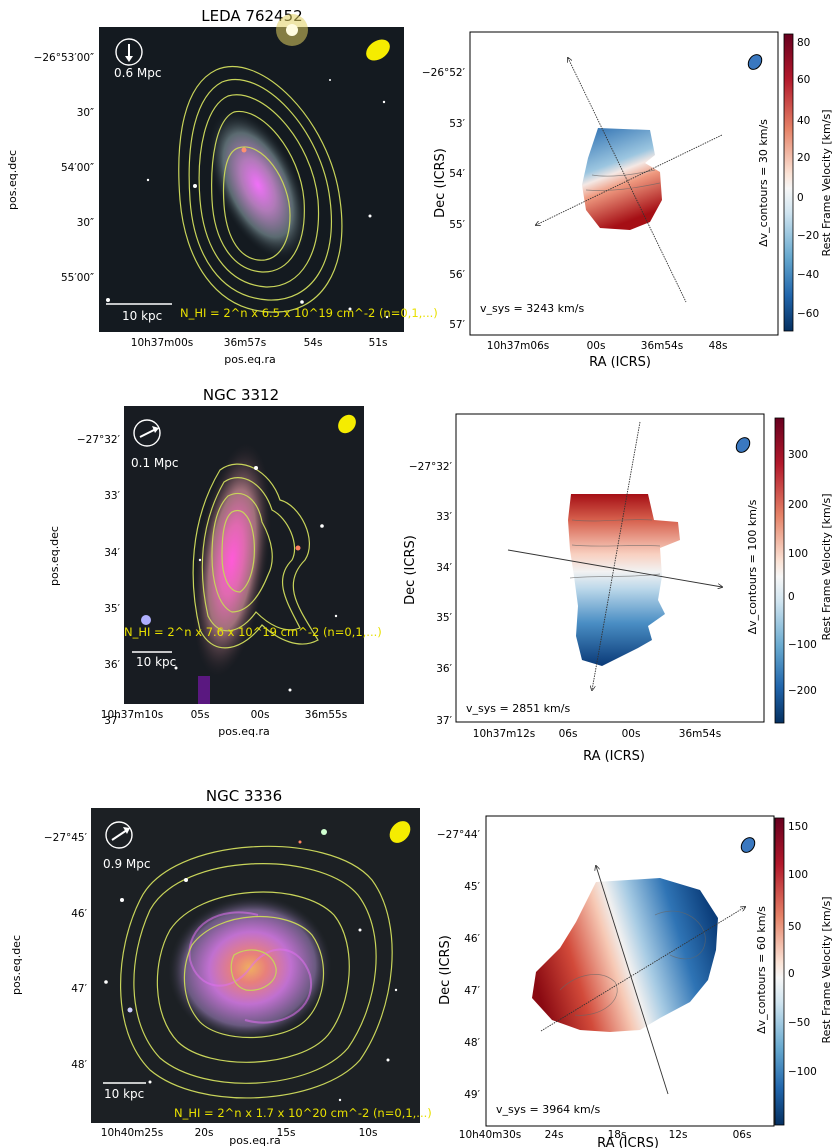 Image resolution: width=838 pixels, height=1148 pixels. I want to click on svg-text: −100, so click(802, 1072).